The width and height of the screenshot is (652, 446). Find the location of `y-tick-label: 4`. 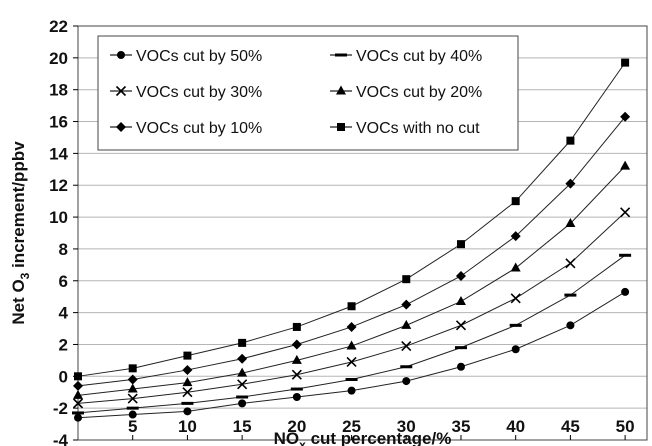

y-tick-label: 4 is located at coordinates (64, 313).